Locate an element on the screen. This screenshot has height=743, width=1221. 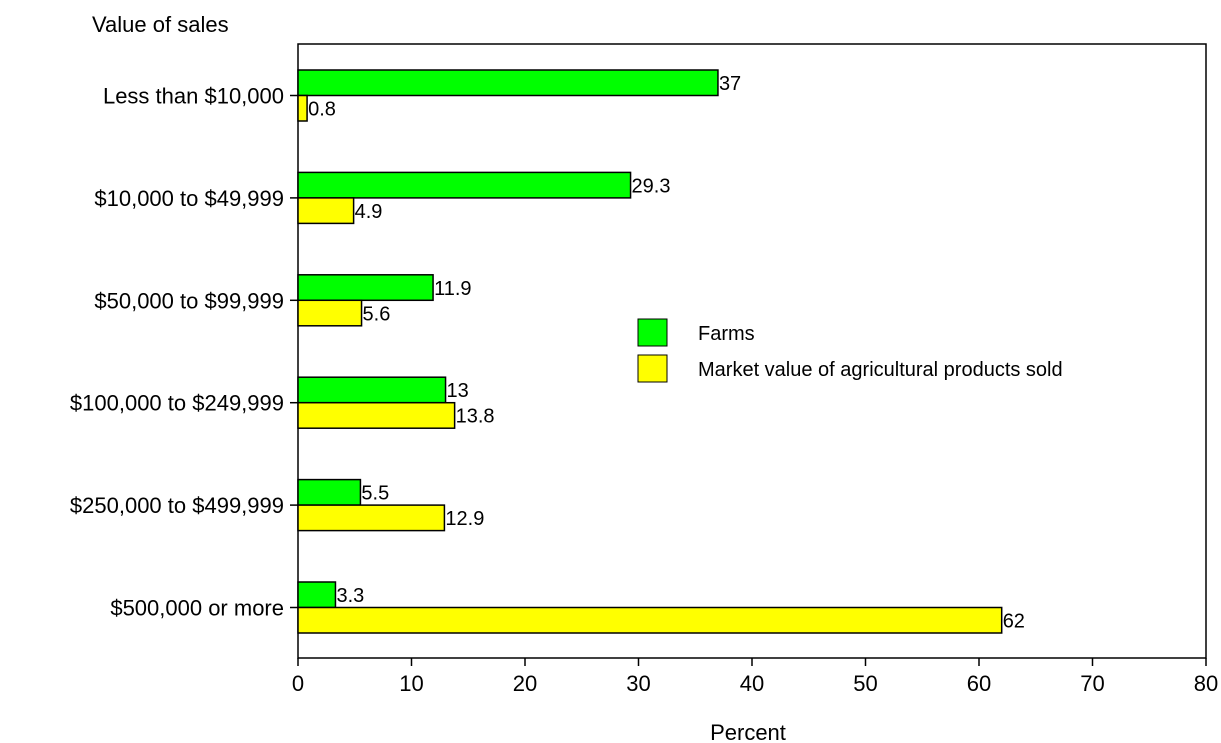
x-tick-label-8: 80 is located at coordinates (1206, 683).